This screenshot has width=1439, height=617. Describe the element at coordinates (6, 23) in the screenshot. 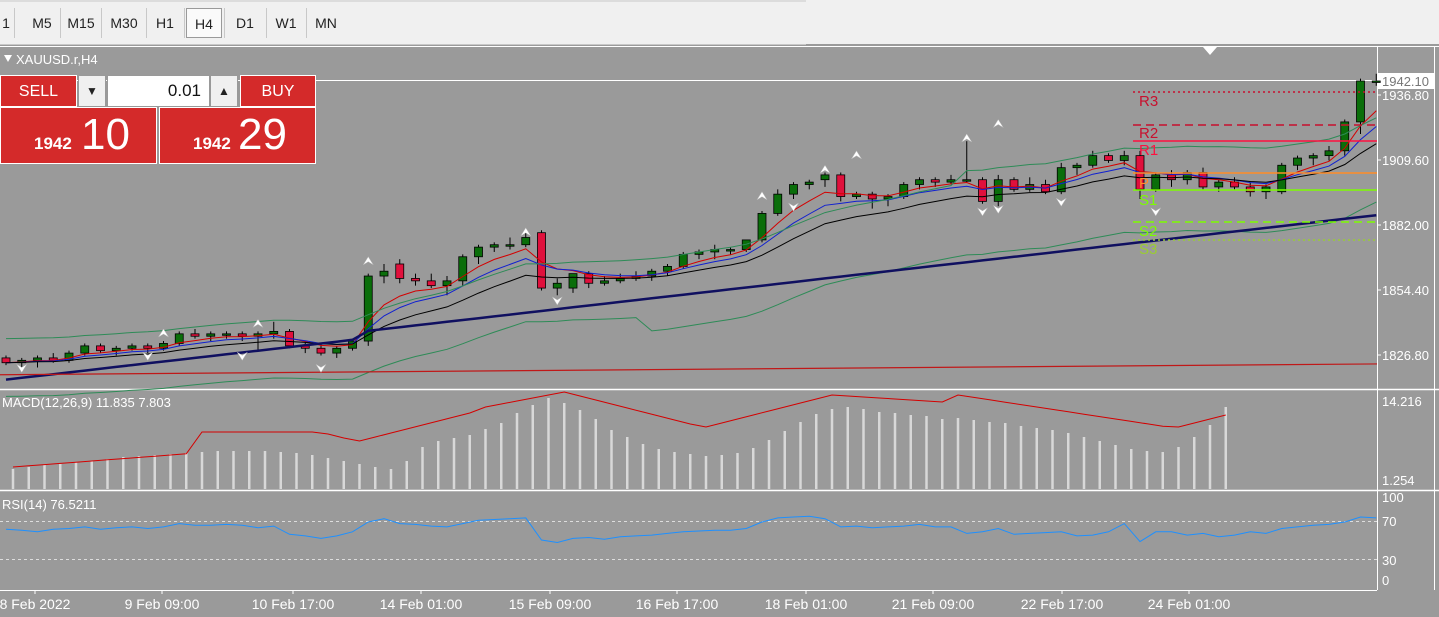

I see `timeframe-1: 1` at that location.